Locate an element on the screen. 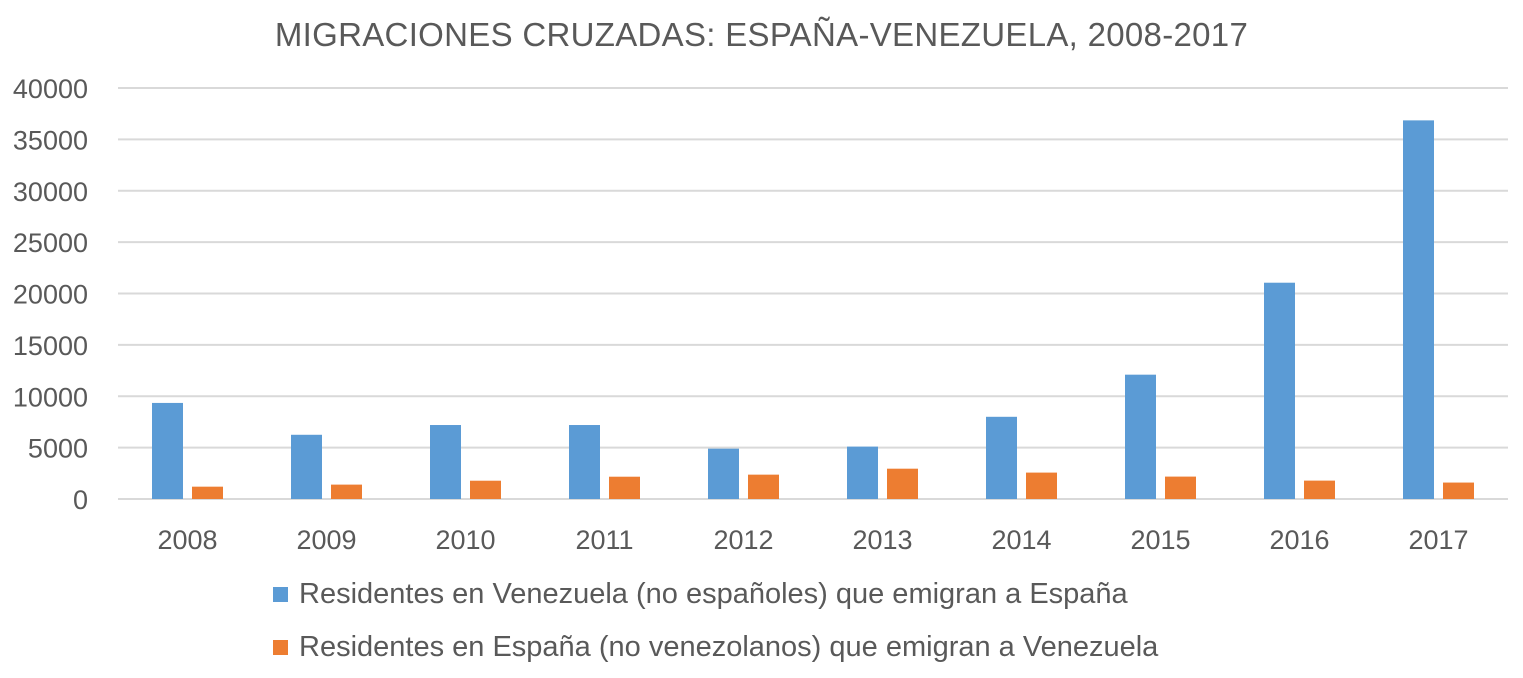  bar-spain-to-venezuela-2013 is located at coordinates (902, 483).